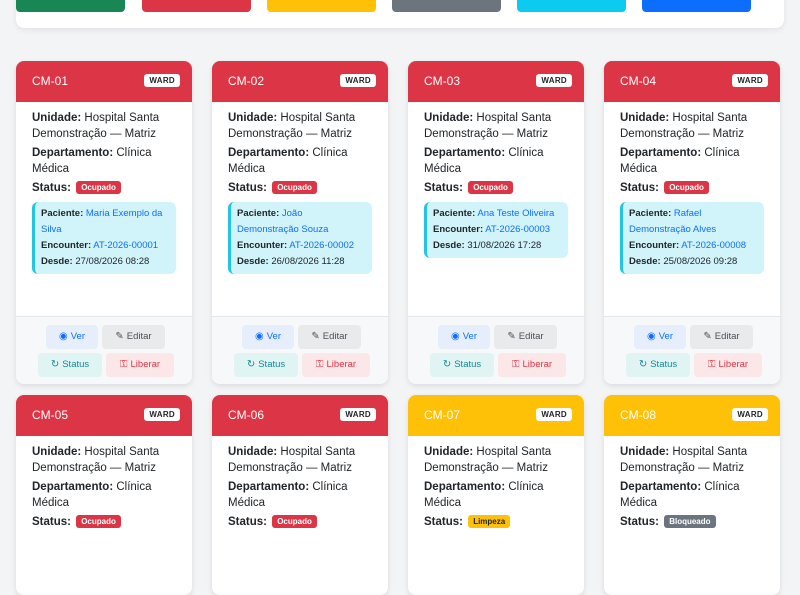 The width and height of the screenshot is (800, 595). What do you see at coordinates (442, 415) in the screenshot?
I see `bed-code: CM-07` at bounding box center [442, 415].